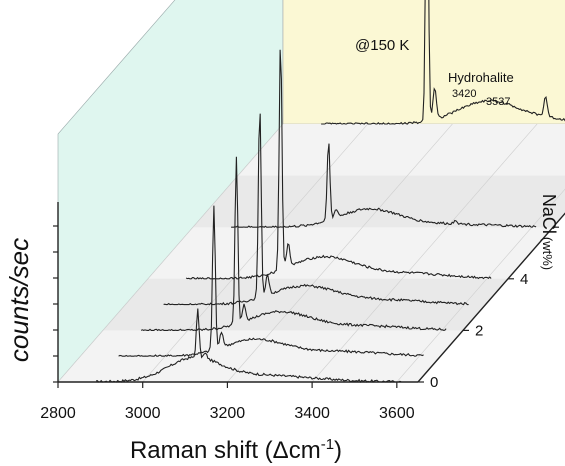  Describe the element at coordinates (397, 413) in the screenshot. I see `raman-tick-label: 3600` at that location.